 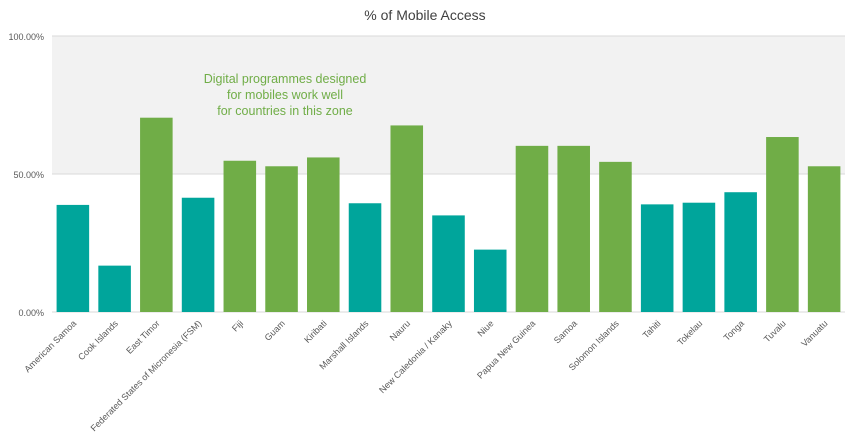 What do you see at coordinates (315, 331) in the screenshot?
I see `x-tick-label: Kiribati` at bounding box center [315, 331].